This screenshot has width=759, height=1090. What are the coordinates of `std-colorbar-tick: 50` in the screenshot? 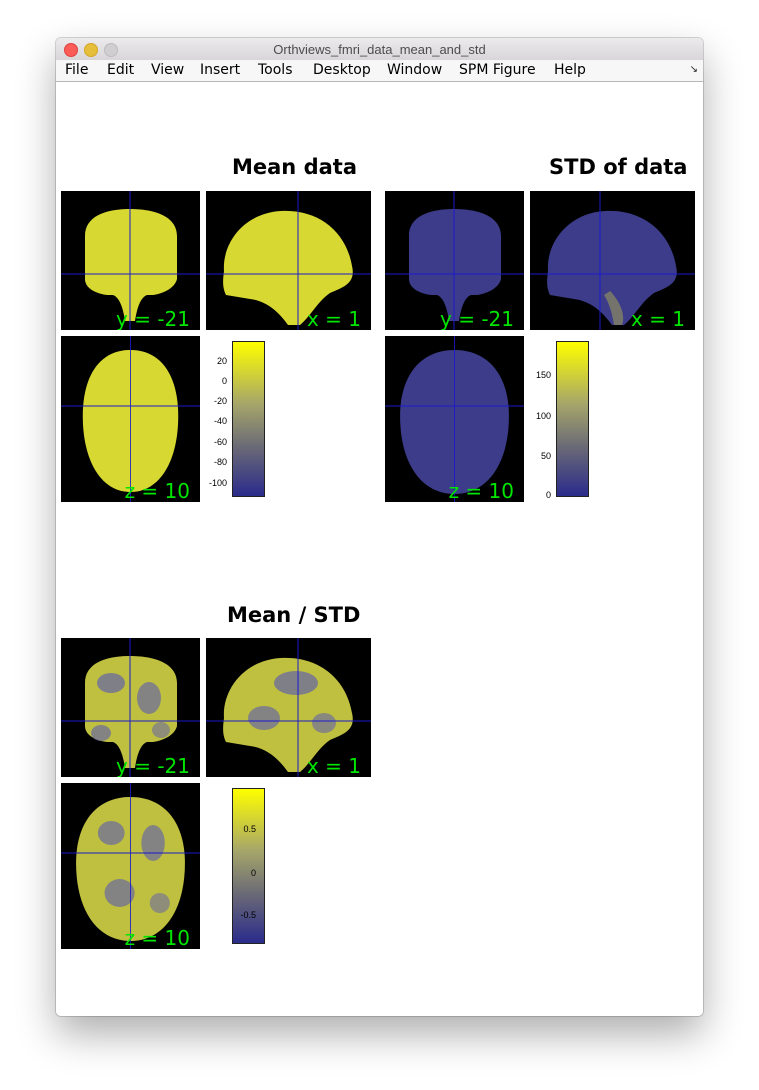 It's located at (545, 456).